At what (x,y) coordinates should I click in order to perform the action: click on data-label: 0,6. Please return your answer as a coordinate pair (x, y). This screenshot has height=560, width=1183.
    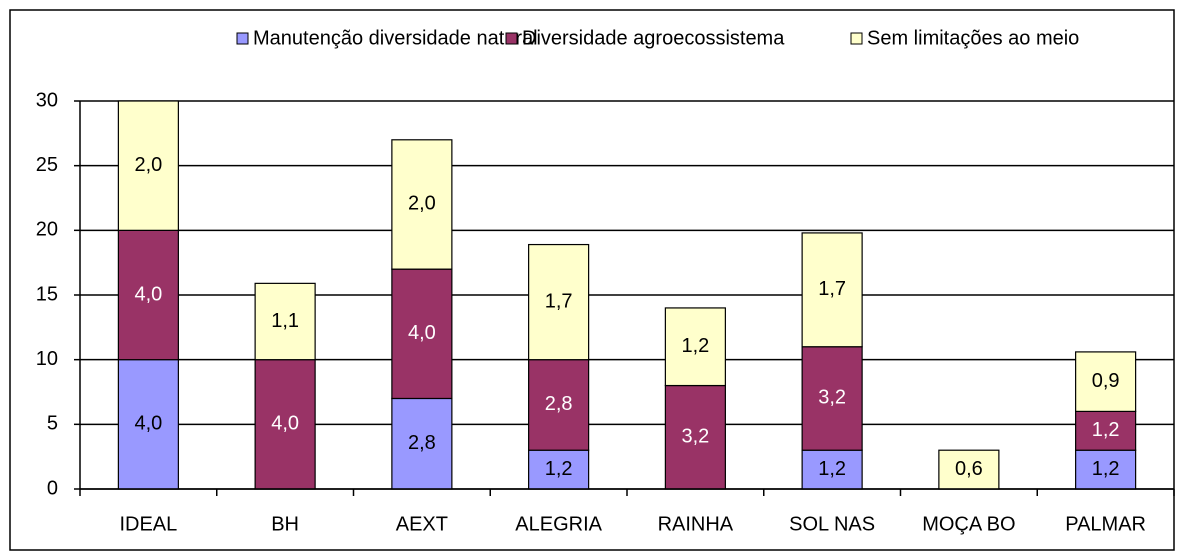
    Looking at the image, I should click on (969, 469).